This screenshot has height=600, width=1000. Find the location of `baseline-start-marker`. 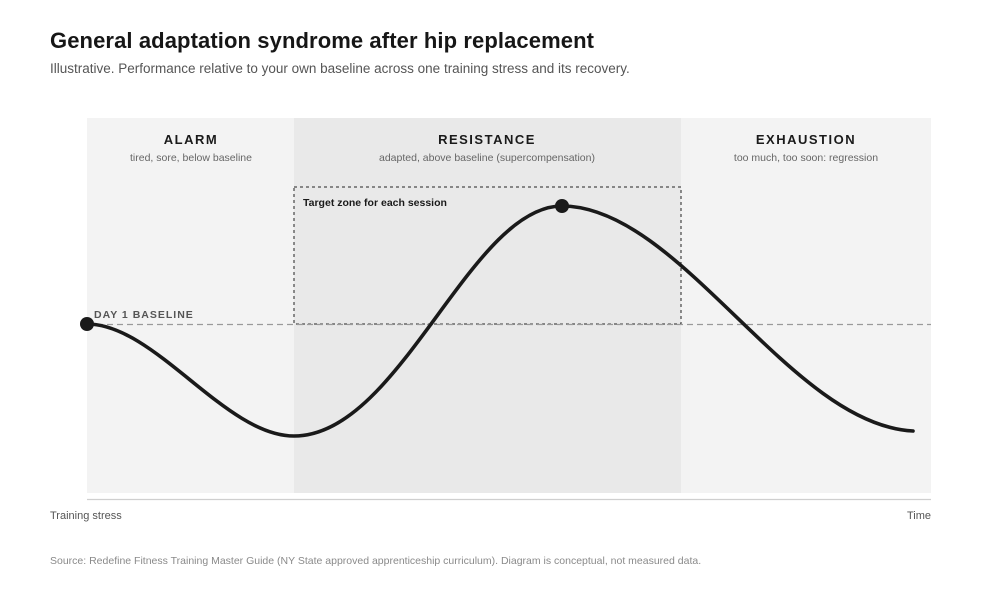

baseline-start-marker is located at coordinates (87, 324).